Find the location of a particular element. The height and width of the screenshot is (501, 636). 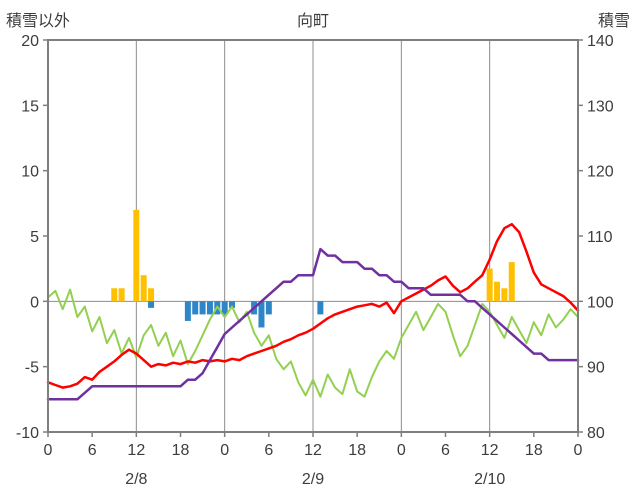

left-axis-tick-label: 0 is located at coordinates (34, 302).